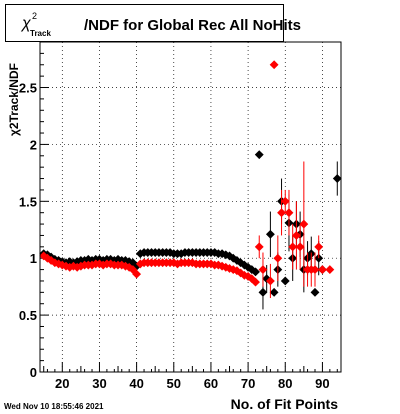 This screenshot has width=400, height=414. Describe the element at coordinates (99, 383) in the screenshot. I see `x-tick-label: 30` at that location.